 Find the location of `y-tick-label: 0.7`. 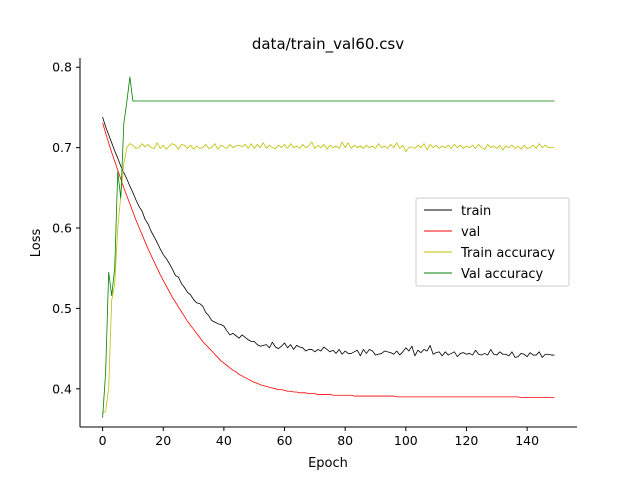

y-tick-label: 0.7 is located at coordinates (62, 147).